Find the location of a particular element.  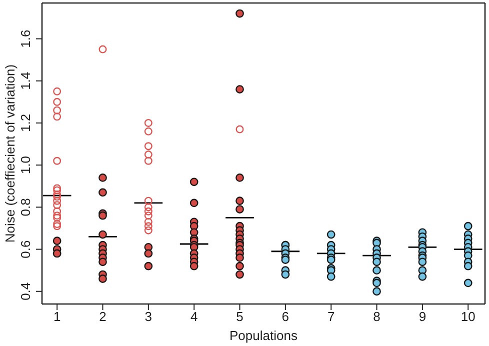

y-tick-label: 1.2 is located at coordinates (25, 123).